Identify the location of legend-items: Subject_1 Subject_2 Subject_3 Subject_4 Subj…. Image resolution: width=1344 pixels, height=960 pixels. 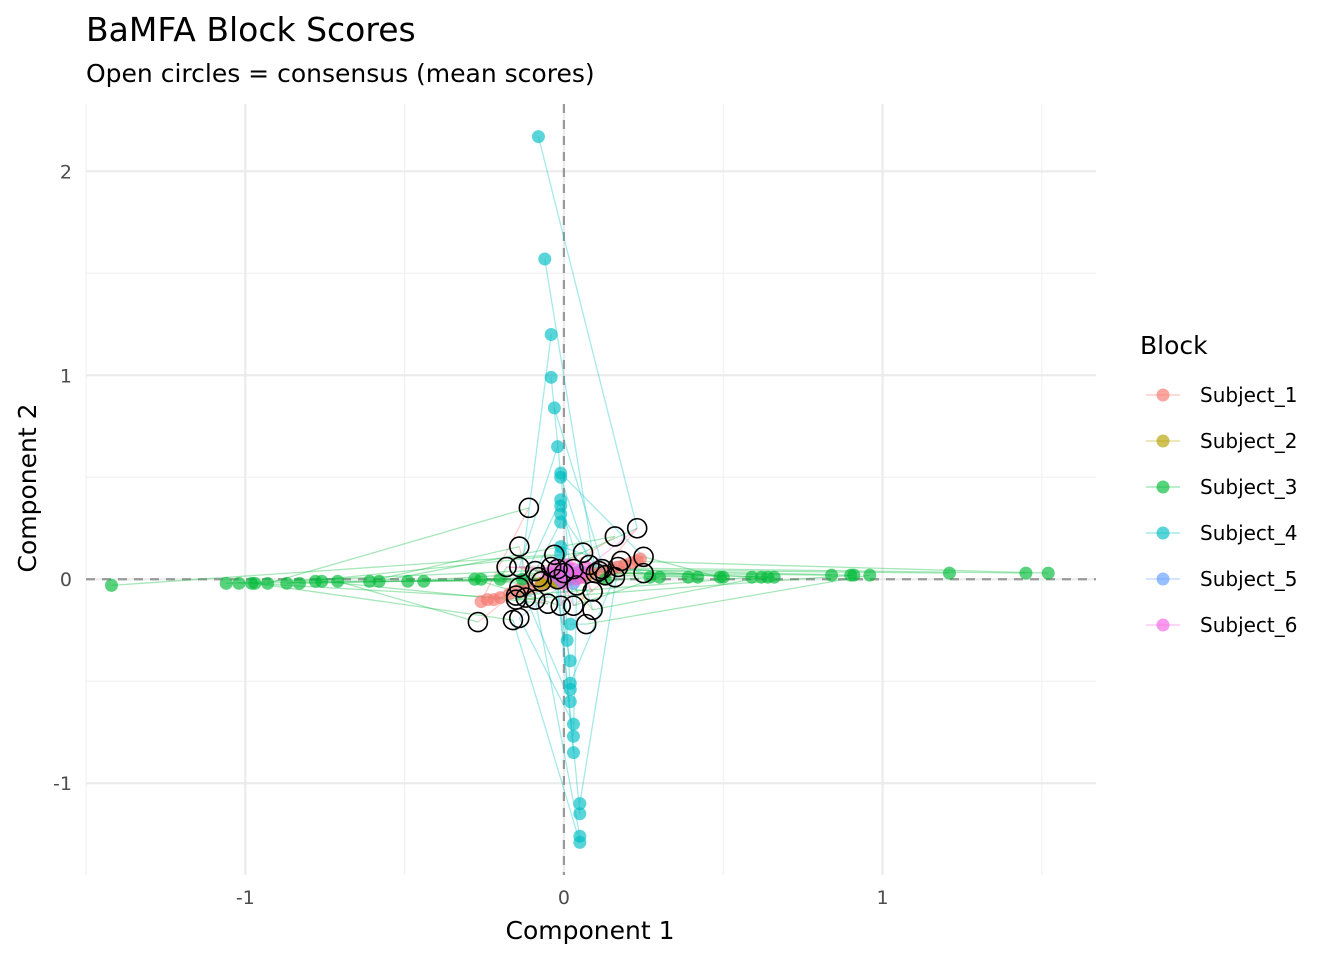
(1222, 510).